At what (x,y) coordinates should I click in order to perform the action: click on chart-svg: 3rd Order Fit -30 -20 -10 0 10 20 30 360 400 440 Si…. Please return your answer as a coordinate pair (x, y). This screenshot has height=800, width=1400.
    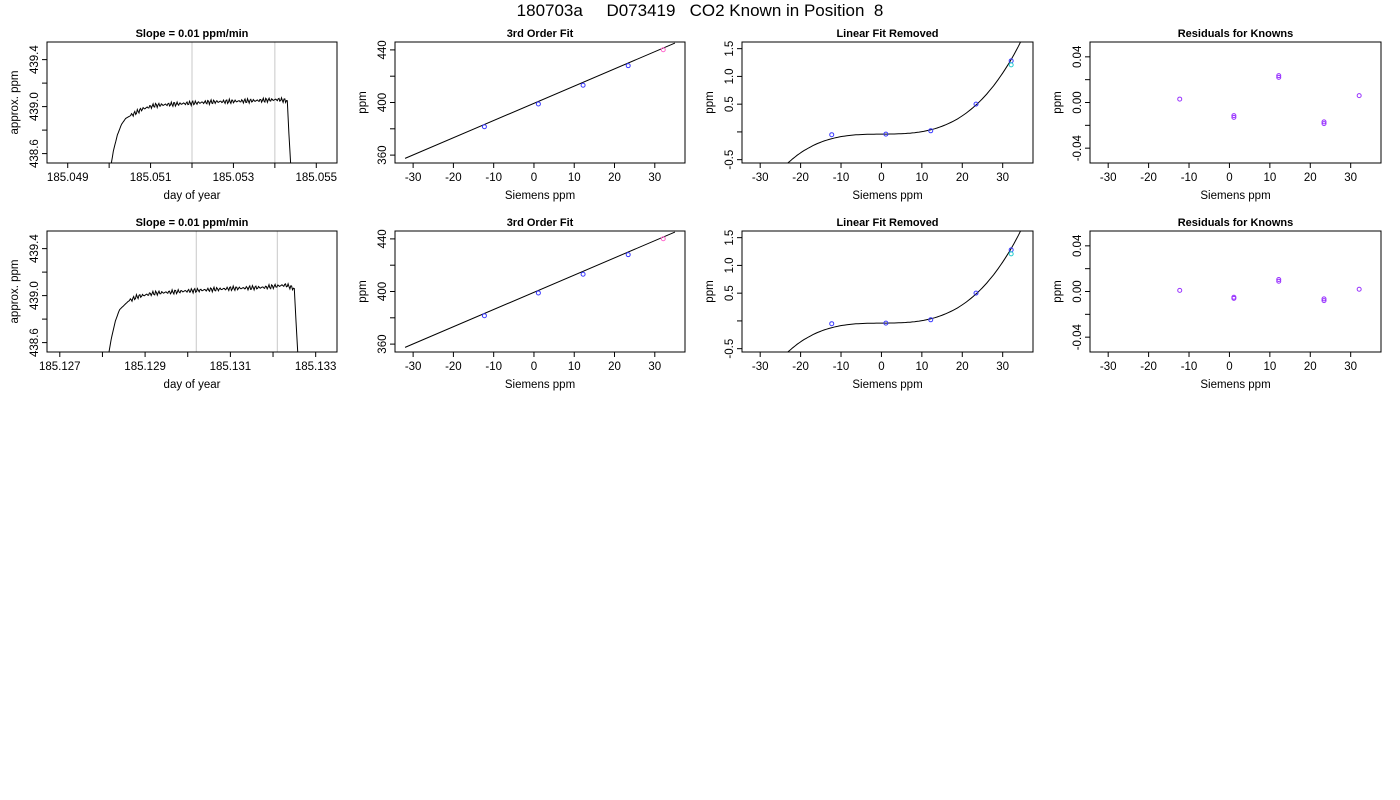
    Looking at the image, I should click on (521, 304).